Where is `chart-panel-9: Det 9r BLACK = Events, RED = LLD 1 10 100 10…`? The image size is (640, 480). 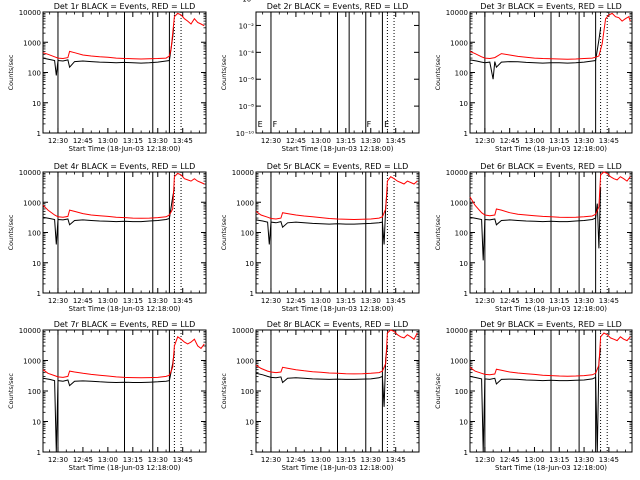 chart-panel-9: Det 9r BLACK = Events, RED = LLD 1 10 100 10… is located at coordinates (533, 396).